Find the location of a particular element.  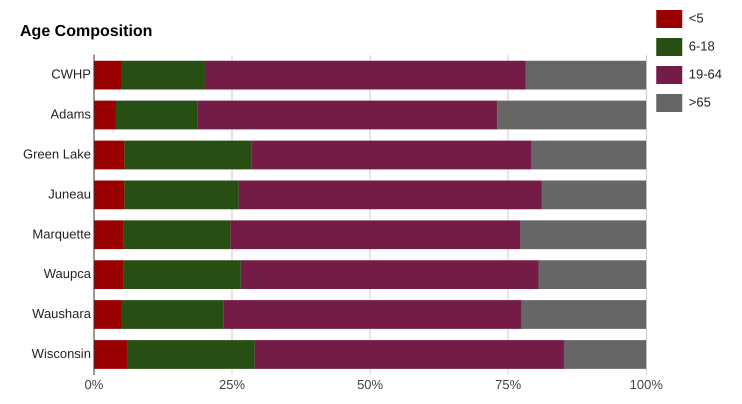

x-tick-label: 75% is located at coordinates (508, 384).